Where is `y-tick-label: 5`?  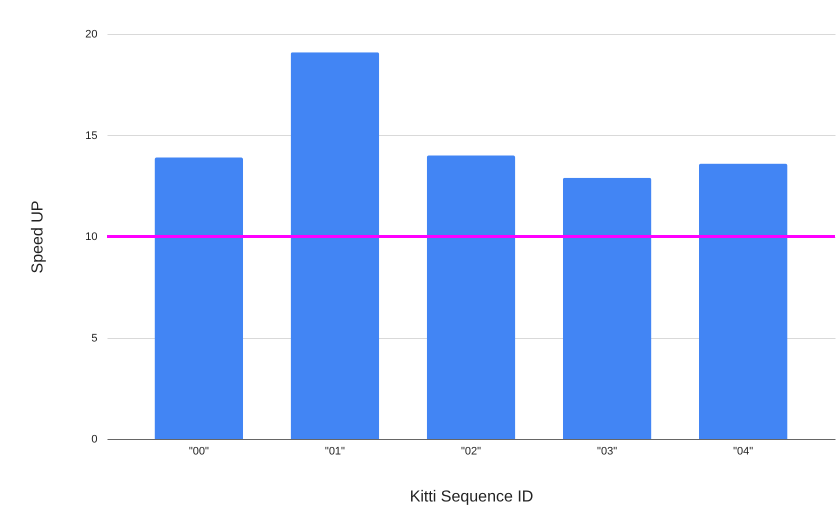
y-tick-label: 5 is located at coordinates (94, 338).